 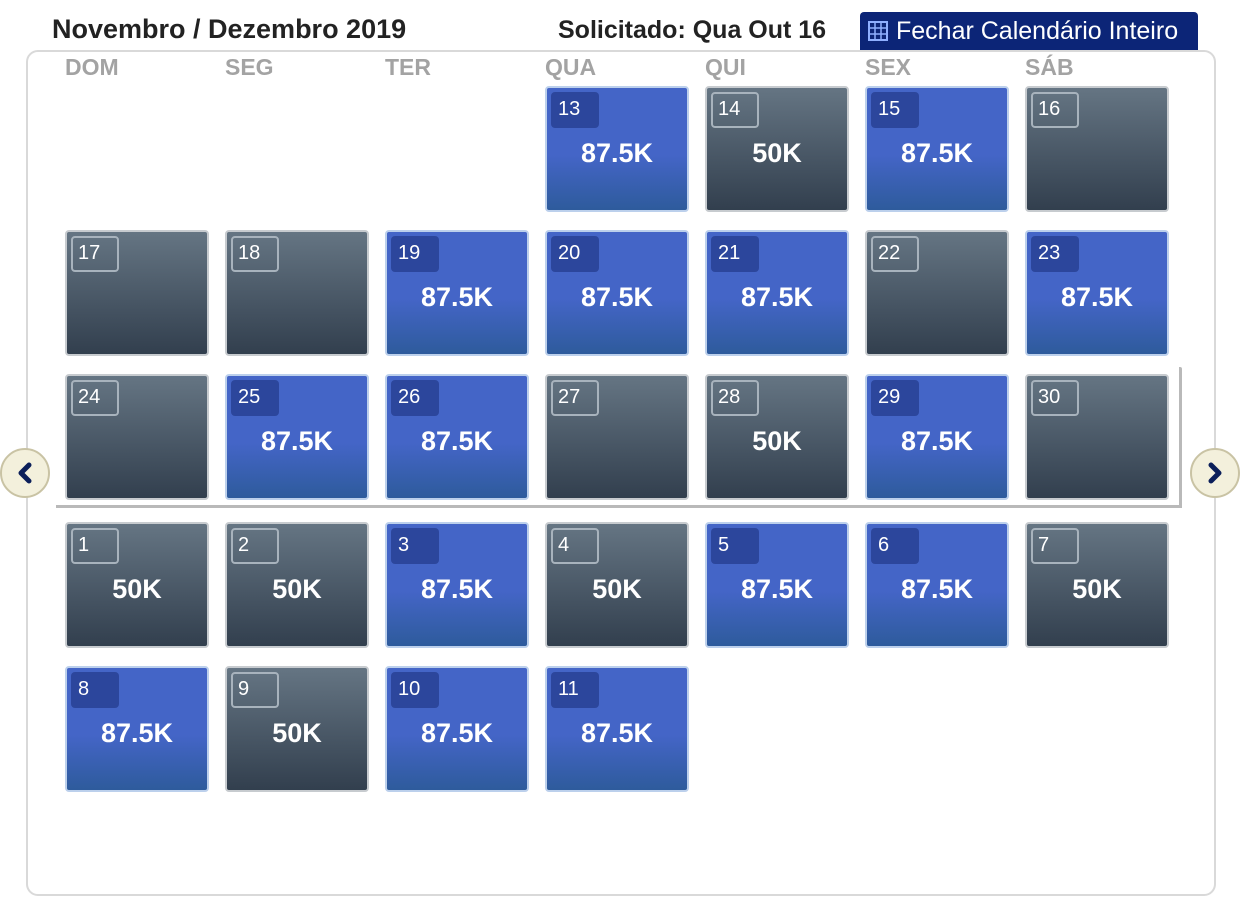 I want to click on day-number: 17, so click(x=95, y=254).